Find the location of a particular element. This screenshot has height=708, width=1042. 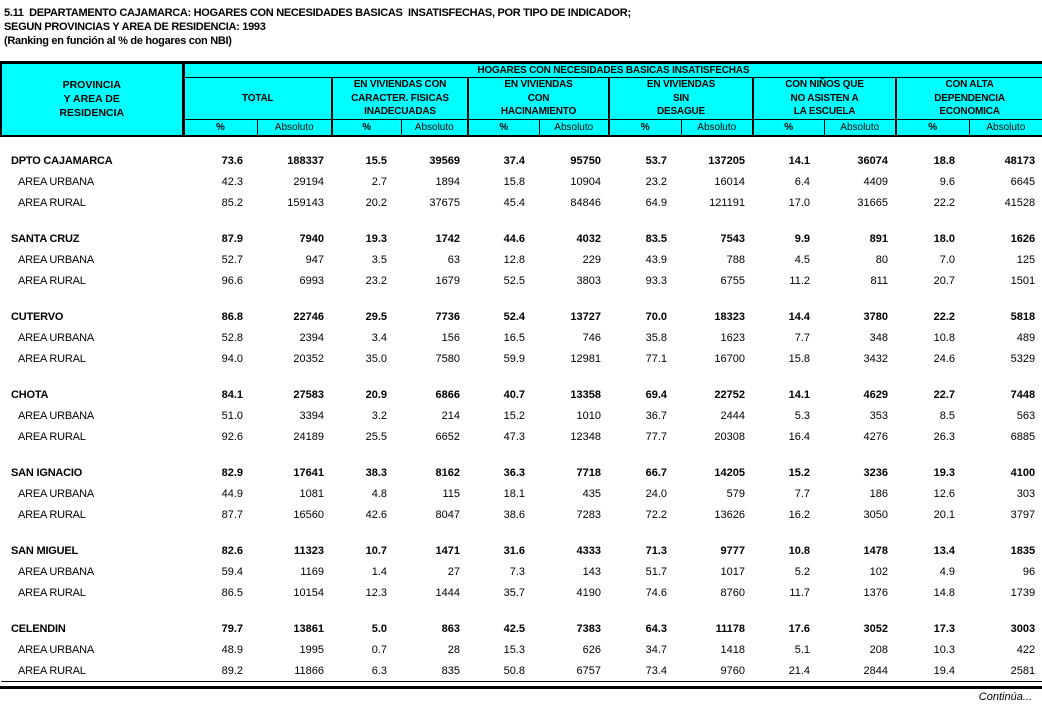

pct-cell: 89.2 is located at coordinates (220, 671).